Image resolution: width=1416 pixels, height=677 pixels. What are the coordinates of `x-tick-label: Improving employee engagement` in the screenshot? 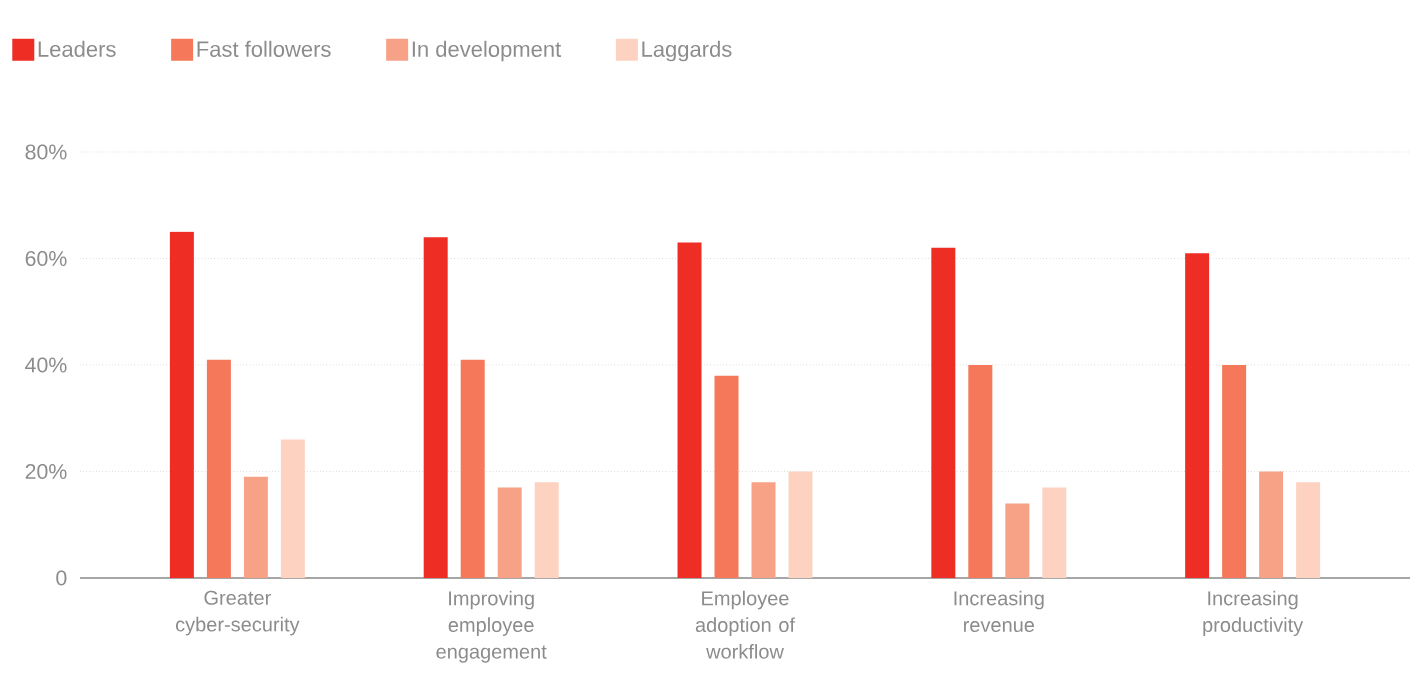 It's located at (491, 626).